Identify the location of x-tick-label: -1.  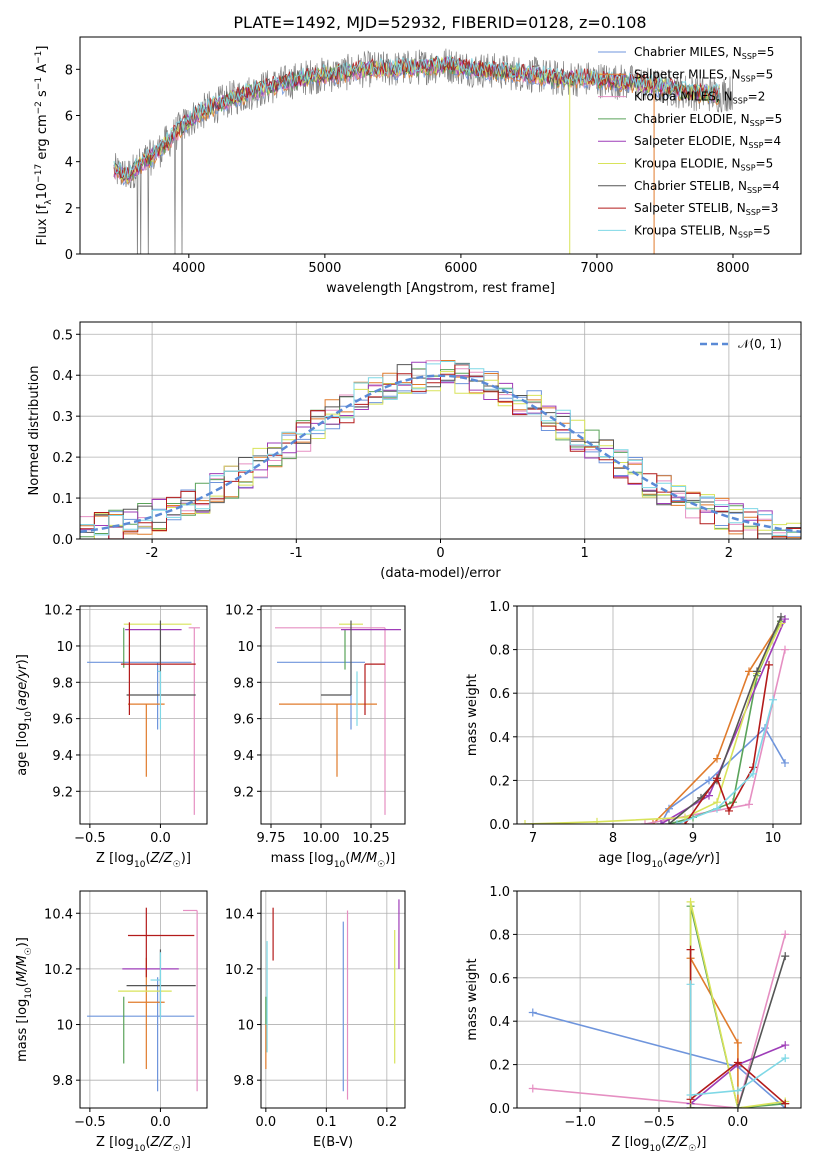
(296, 553).